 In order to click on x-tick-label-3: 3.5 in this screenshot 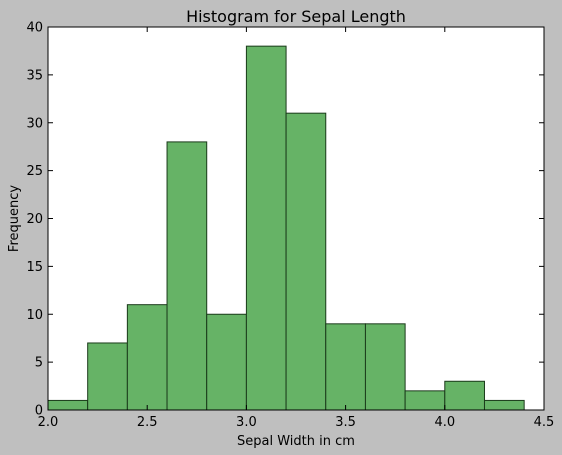, I will do `click(345, 422)`.